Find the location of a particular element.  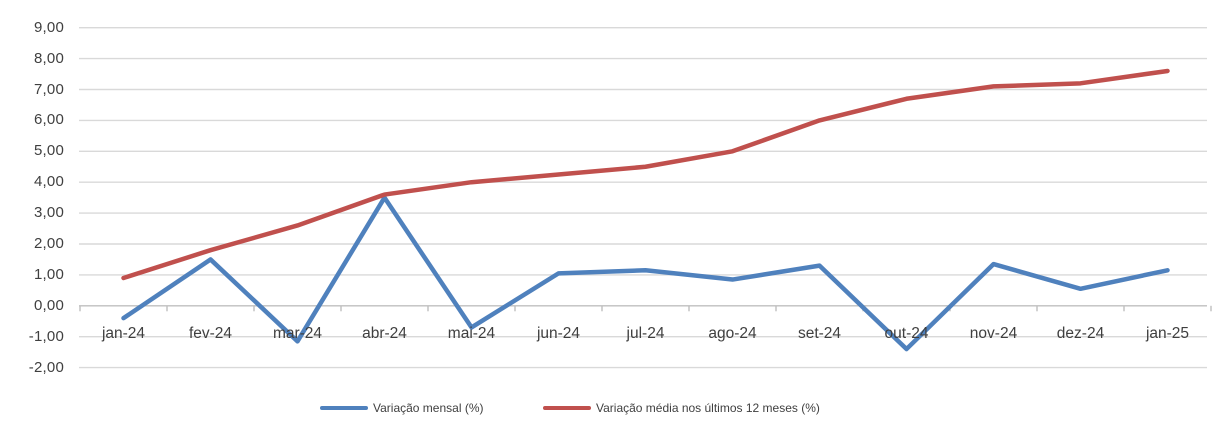

x-axis-tick-label: nov-24 is located at coordinates (993, 333).